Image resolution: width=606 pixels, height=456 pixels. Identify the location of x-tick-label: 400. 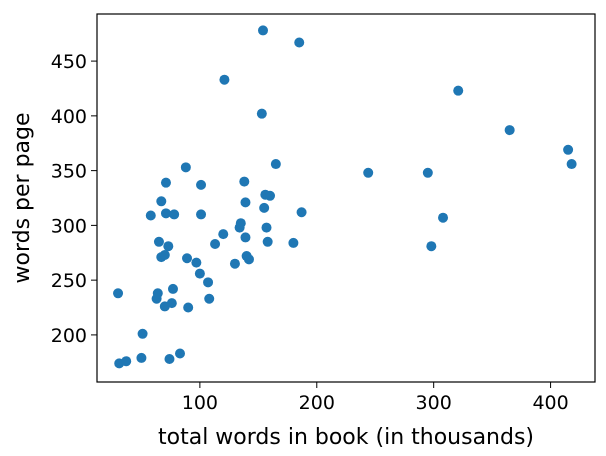
(550, 403).